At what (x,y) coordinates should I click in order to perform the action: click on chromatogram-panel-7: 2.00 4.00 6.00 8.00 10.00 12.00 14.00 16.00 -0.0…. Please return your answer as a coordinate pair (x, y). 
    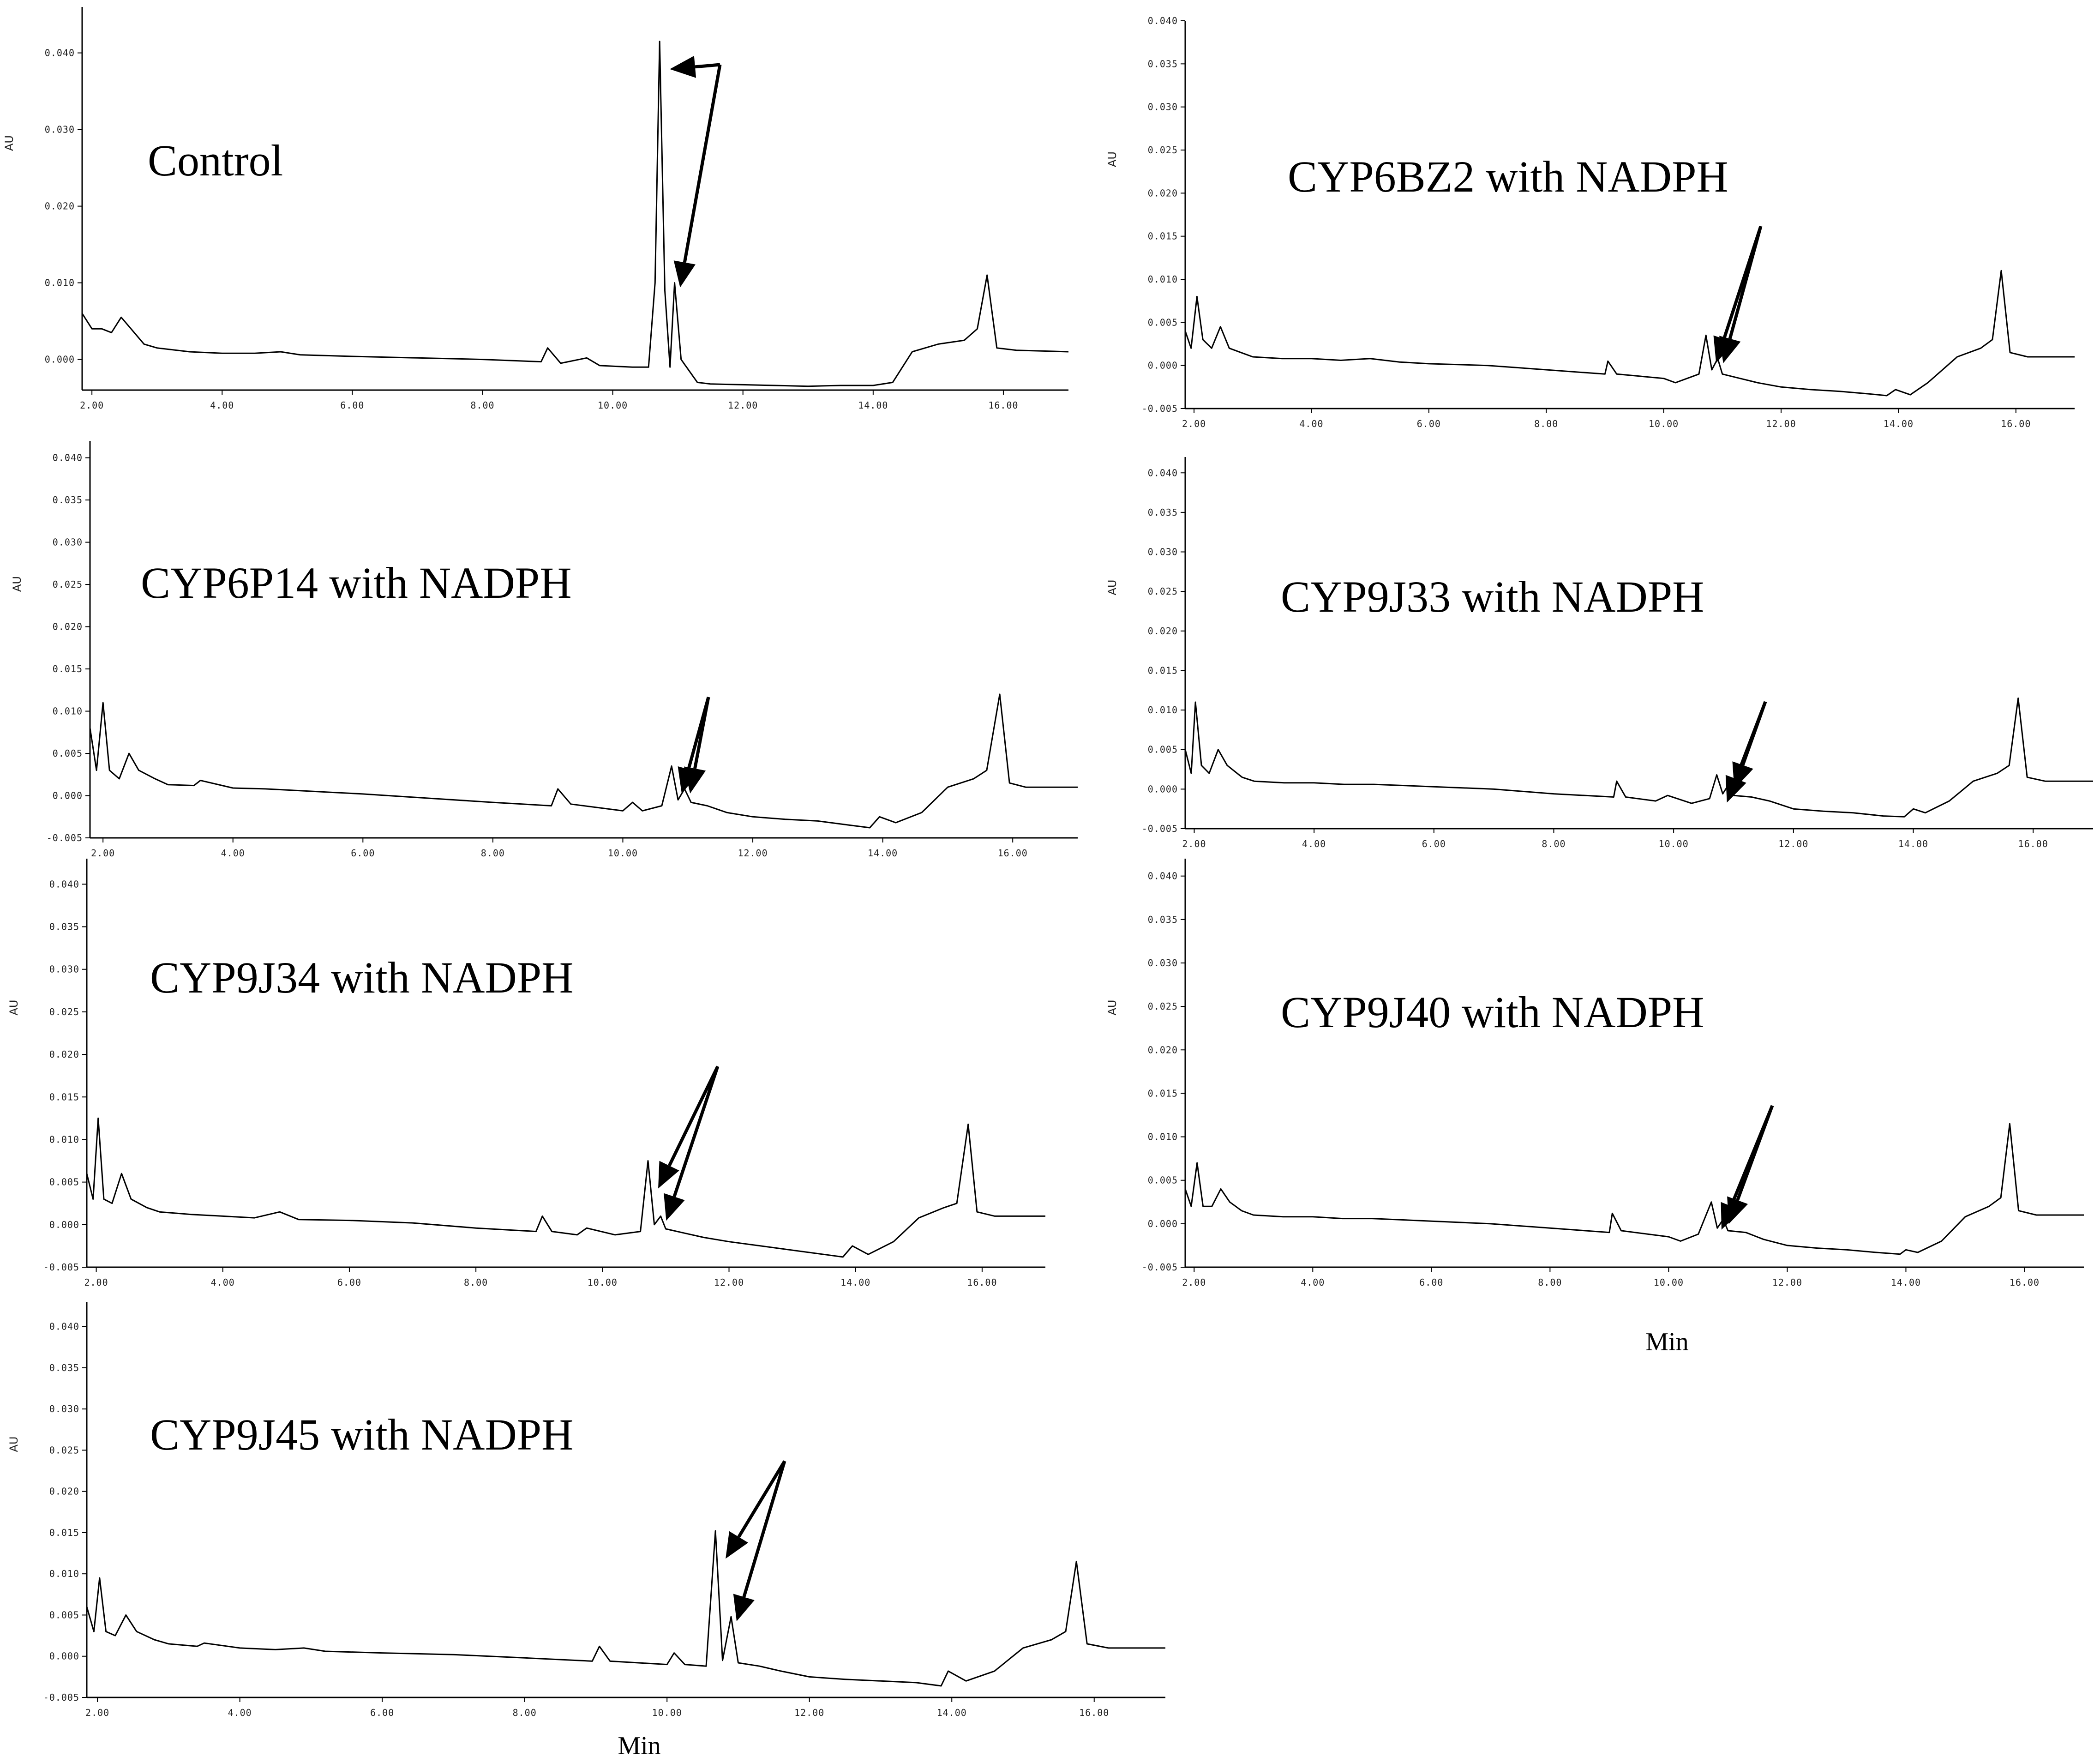
    Looking at the image, I should click on (586, 1510).